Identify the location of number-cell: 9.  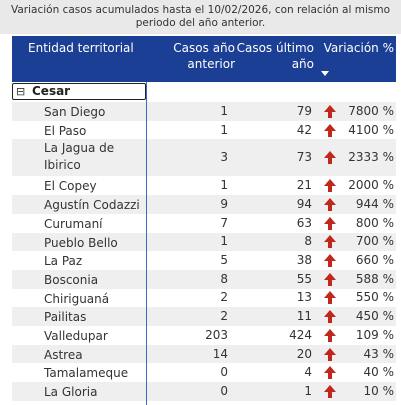
(224, 203).